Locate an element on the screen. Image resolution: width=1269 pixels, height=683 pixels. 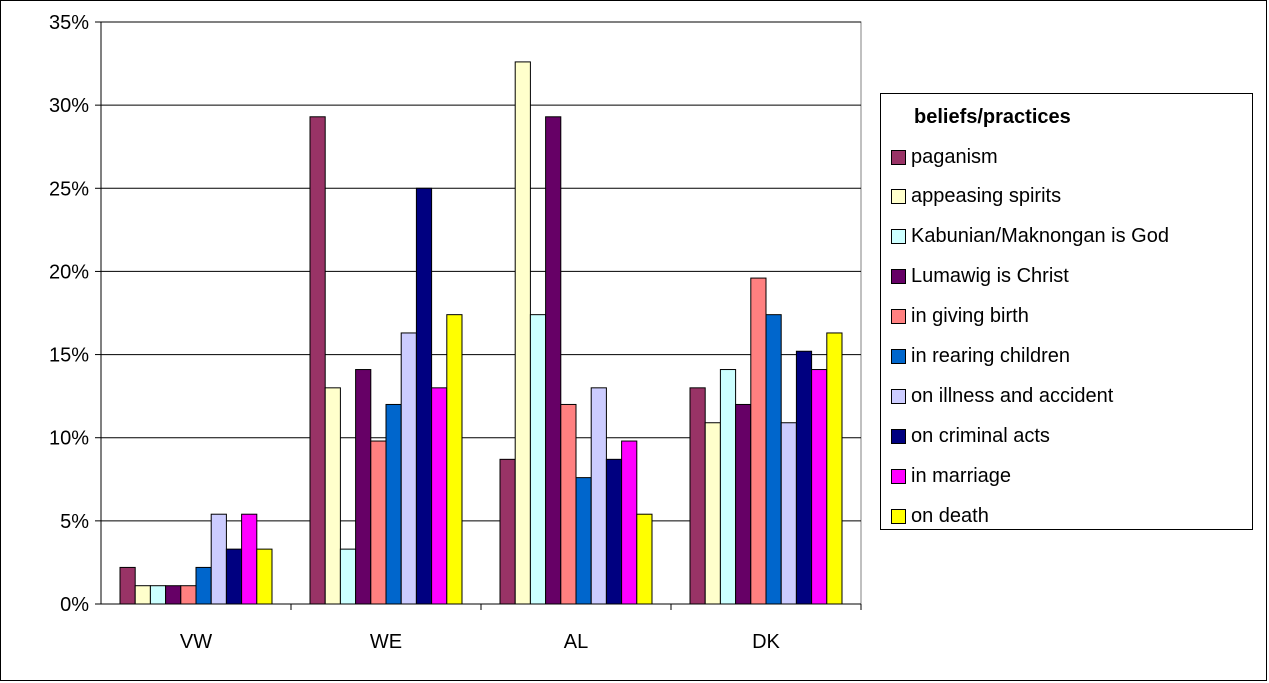
legend-label: Kabunian/Maknongan is God is located at coordinates (1040, 236).